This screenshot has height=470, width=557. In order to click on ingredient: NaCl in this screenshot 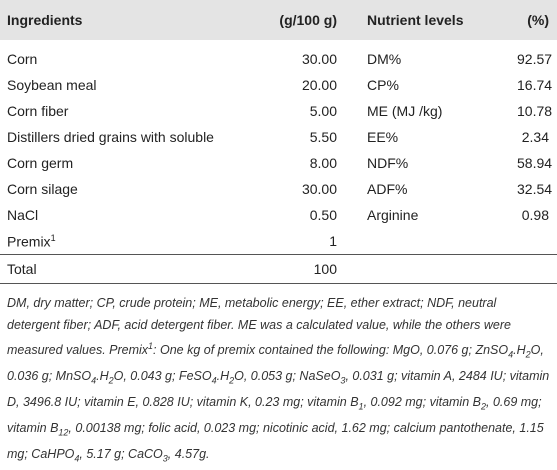, I will do `click(23, 215)`.